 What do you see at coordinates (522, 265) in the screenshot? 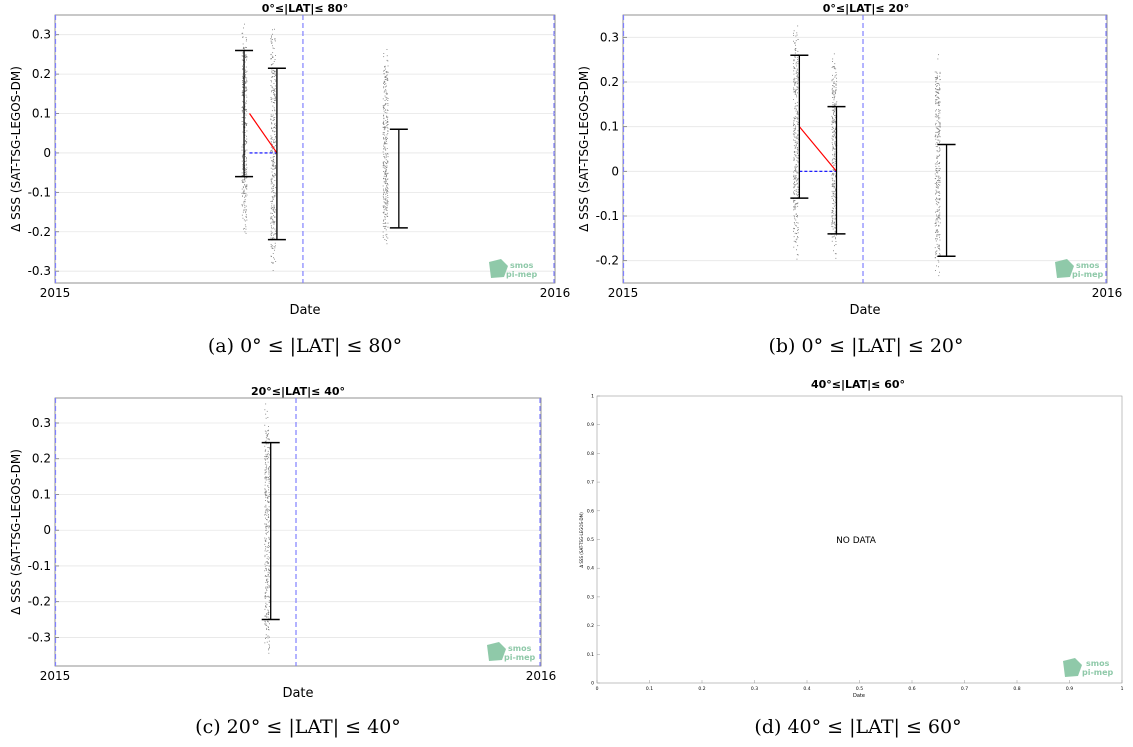
I see `panel-a-logo-top: smos` at bounding box center [522, 265].